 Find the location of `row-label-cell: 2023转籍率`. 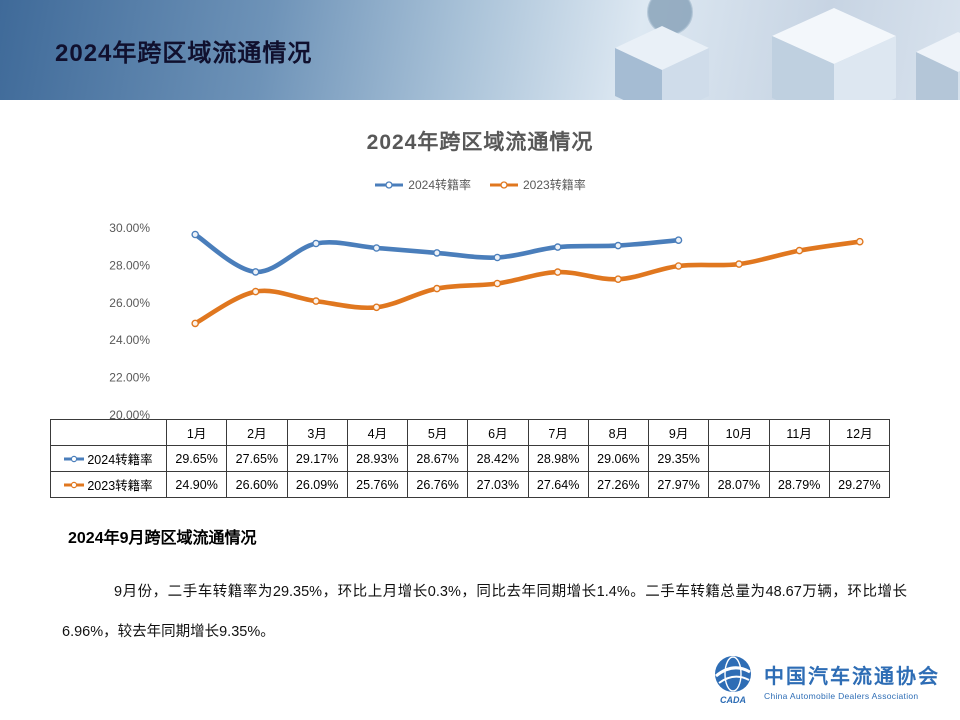

row-label-cell: 2023转籍率 is located at coordinates (108, 484).